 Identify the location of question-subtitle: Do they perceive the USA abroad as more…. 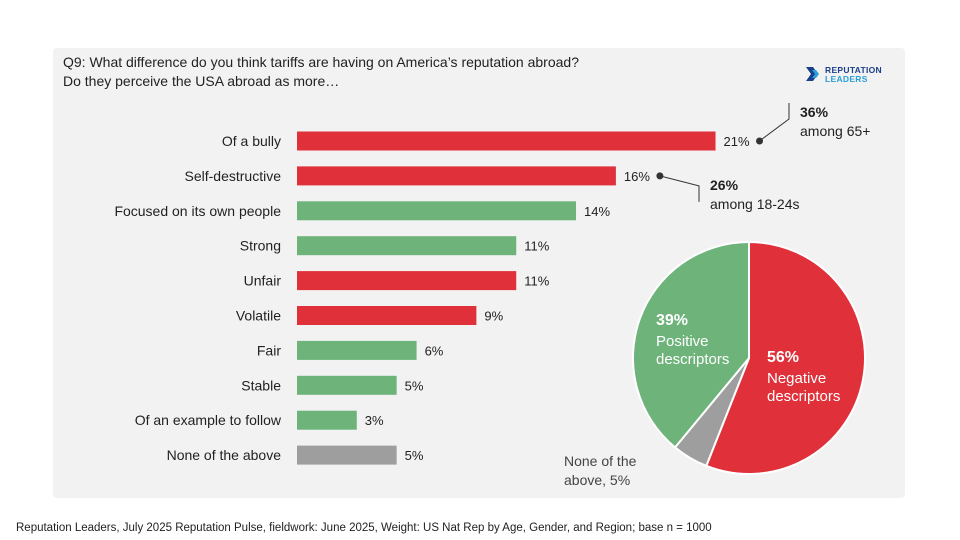
(201, 81).